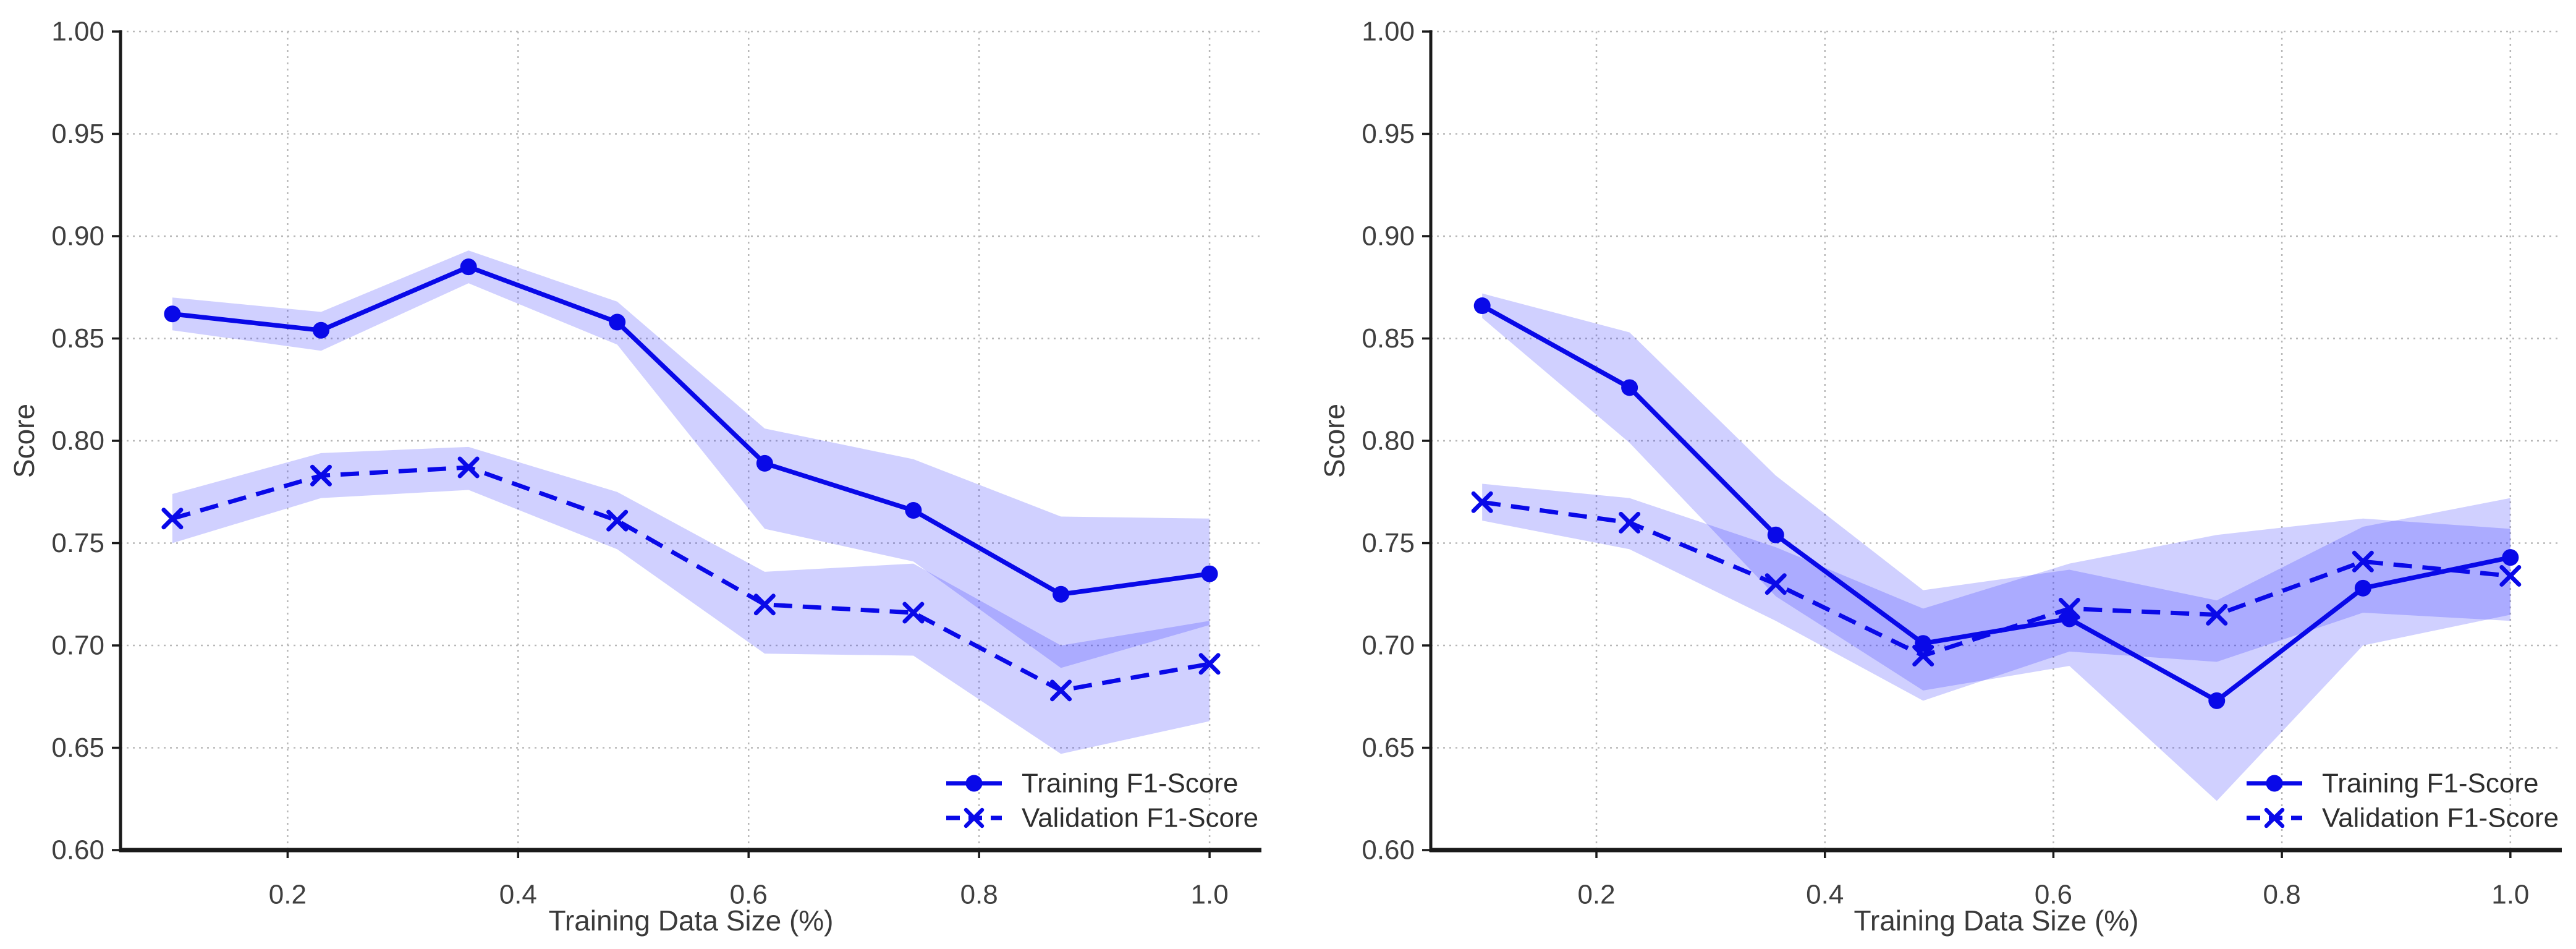 This screenshot has height=949, width=2576. I want to click on training-line, so click(691, 430).